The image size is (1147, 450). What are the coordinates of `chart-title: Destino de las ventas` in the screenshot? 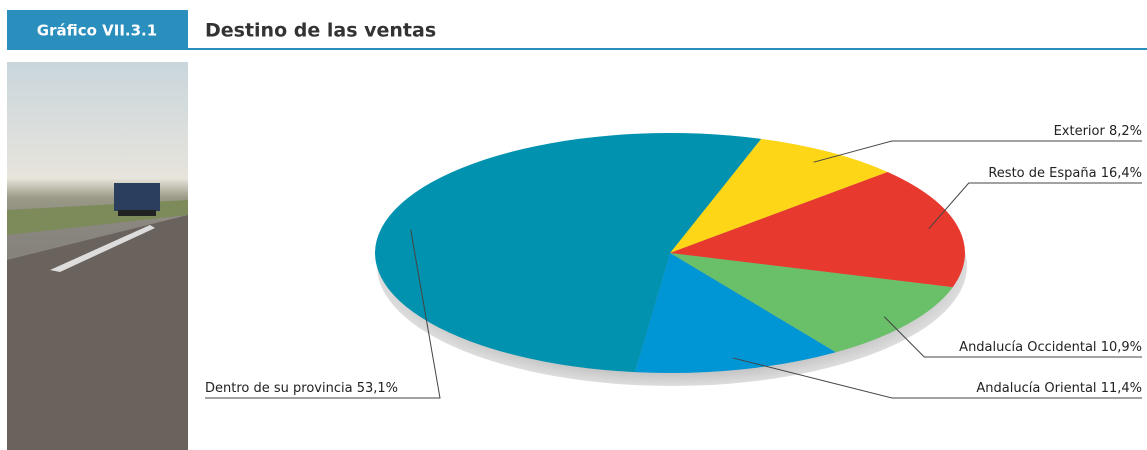 It's located at (320, 31).